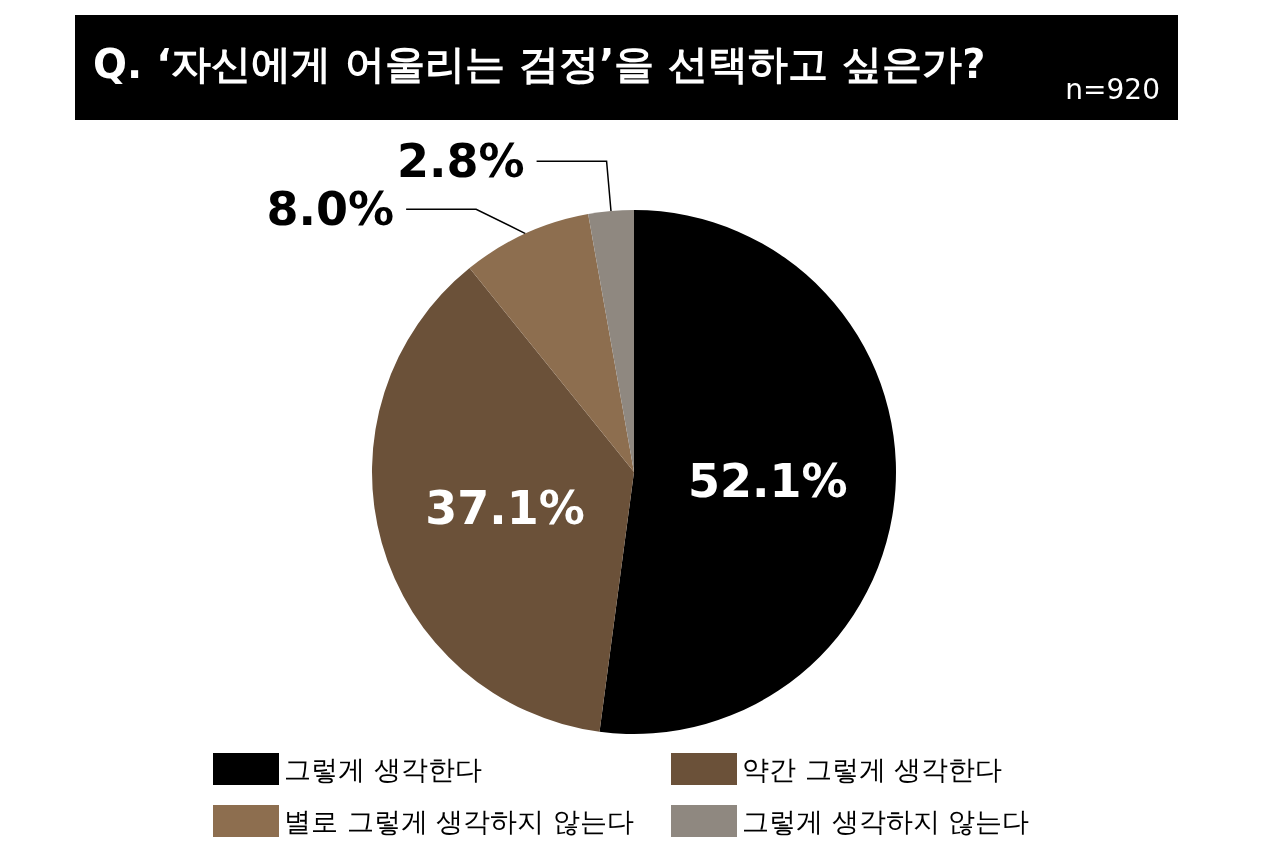  Describe the element at coordinates (767, 480) in the screenshot. I see `data-label: 52.1%` at that location.